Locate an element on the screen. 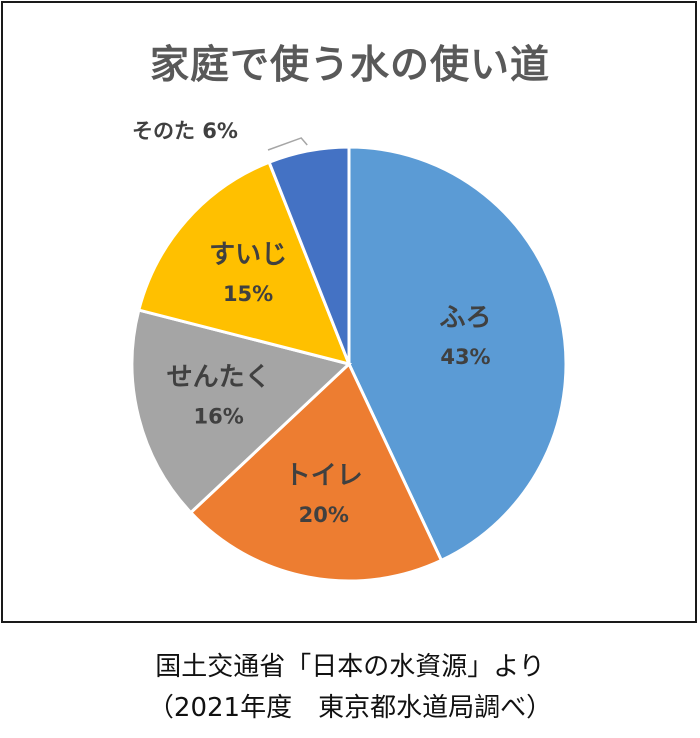  slice-category-label: ふろ is located at coordinates (465, 318).